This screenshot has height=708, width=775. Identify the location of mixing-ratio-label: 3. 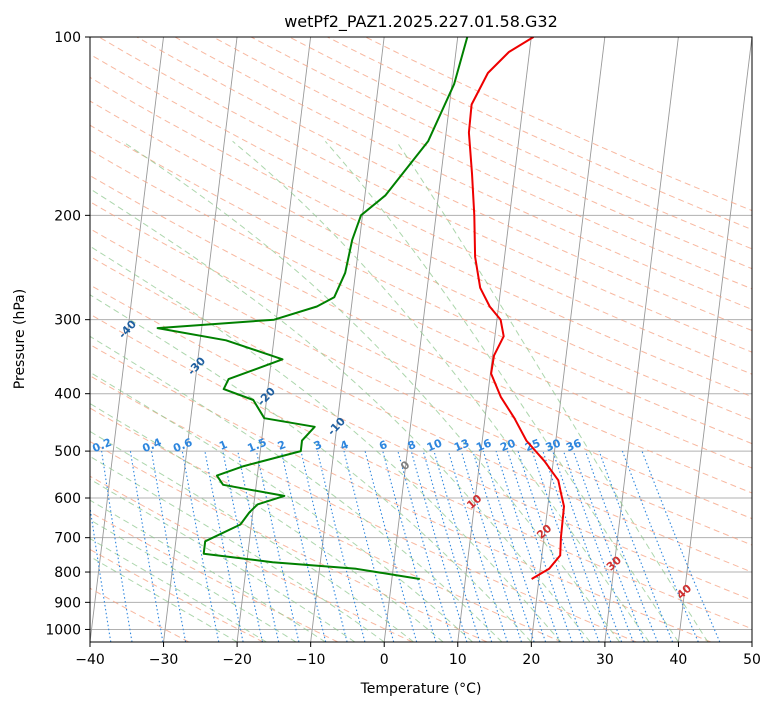
(318, 445).